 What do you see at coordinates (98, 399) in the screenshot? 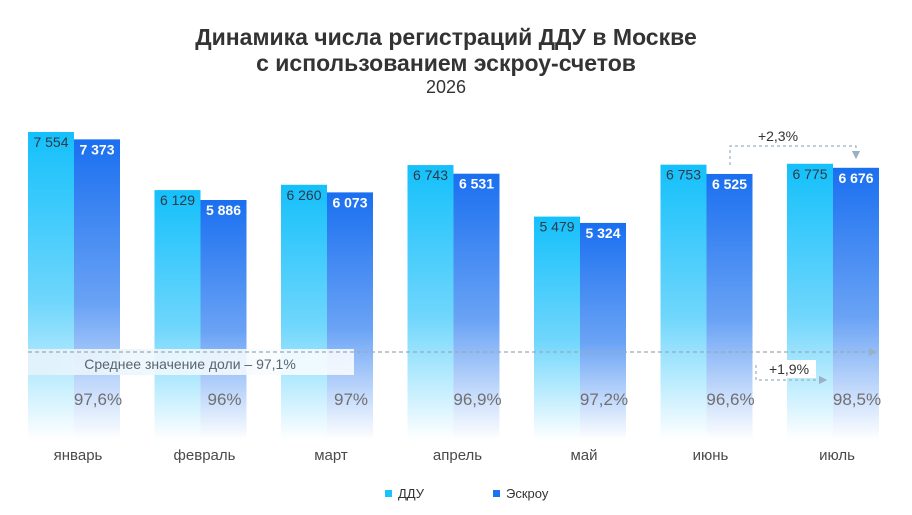
I see `share-label-1: 97,6%` at bounding box center [98, 399].